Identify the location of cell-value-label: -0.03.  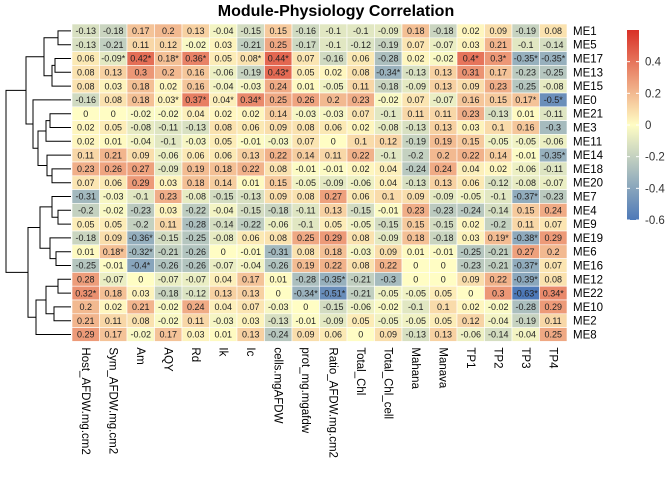
(278, 307).